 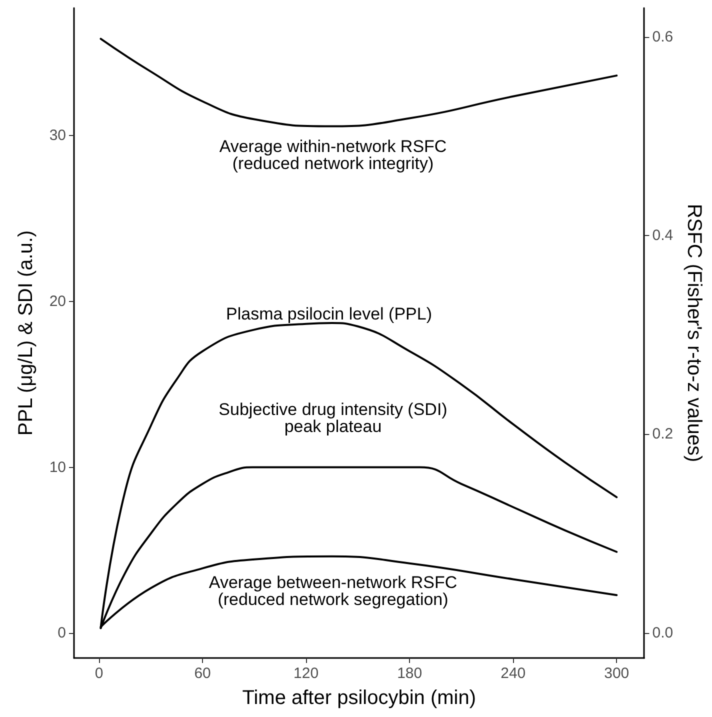 I want to click on x-tick-label: 0, so click(x=99, y=673).